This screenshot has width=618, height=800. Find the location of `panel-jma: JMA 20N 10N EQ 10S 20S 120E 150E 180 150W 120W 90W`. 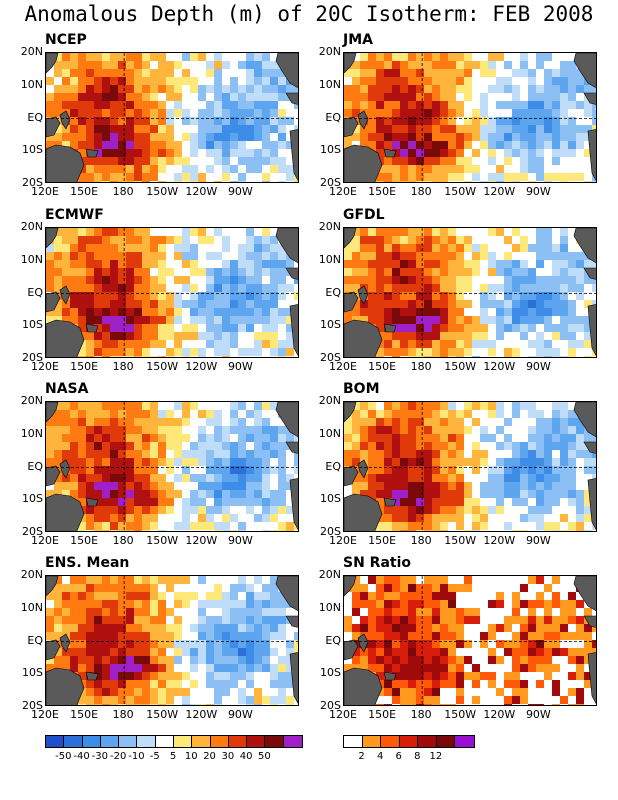

panel-jma: JMA 20N 10N EQ 10S 20S 120E 150E 180 150W 120W 90W is located at coordinates (458, 115).